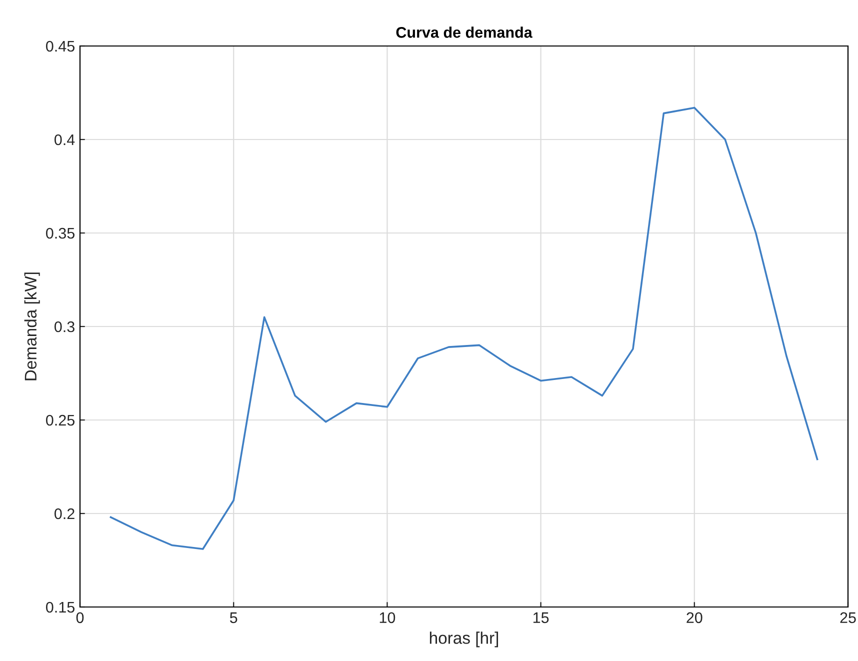 This screenshot has height=661, width=858. Describe the element at coordinates (541, 618) in the screenshot. I see `x-tick-label: 15` at that location.